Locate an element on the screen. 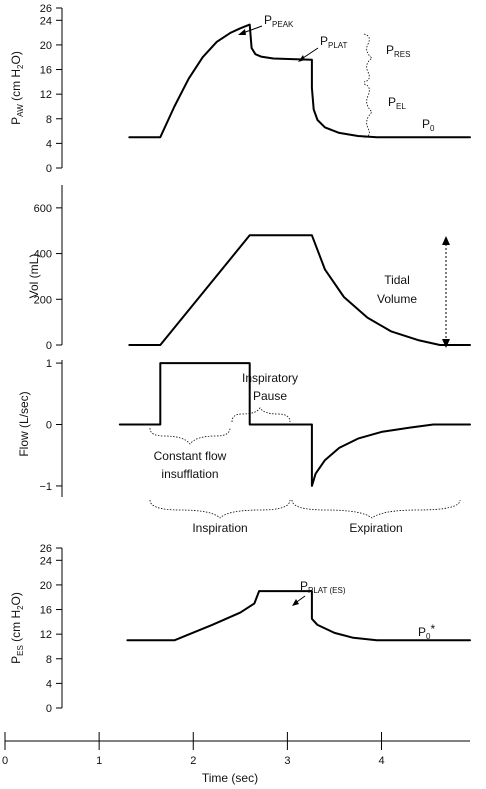  y-label-flow: Flow (L/sec) is located at coordinates (24, 423).